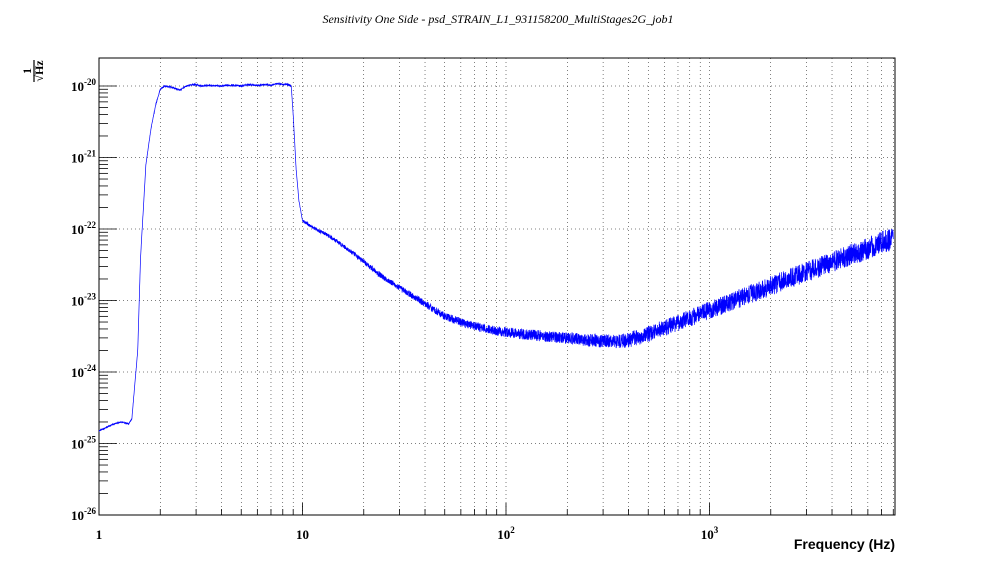 This screenshot has width=996, height=574. Describe the element at coordinates (83, 371) in the screenshot. I see `y-tick-label: 10-24` at that location.